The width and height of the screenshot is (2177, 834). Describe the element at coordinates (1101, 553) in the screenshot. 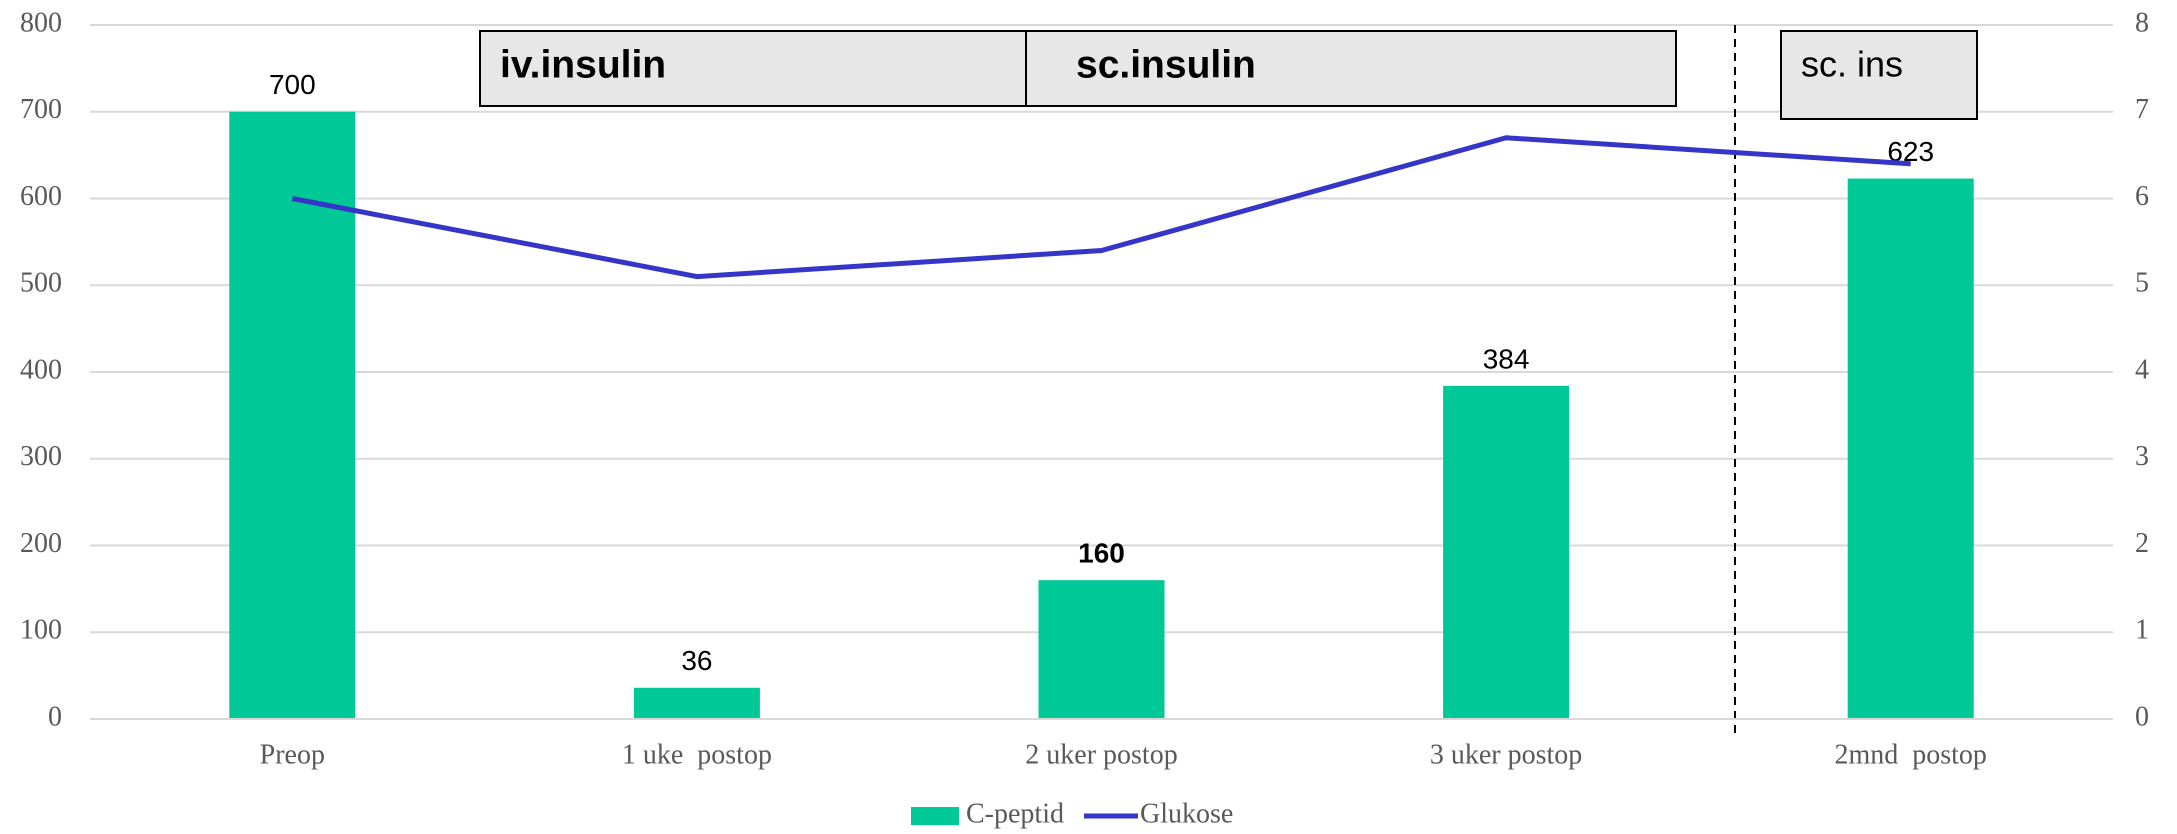

I see `data-label: 160` at that location.